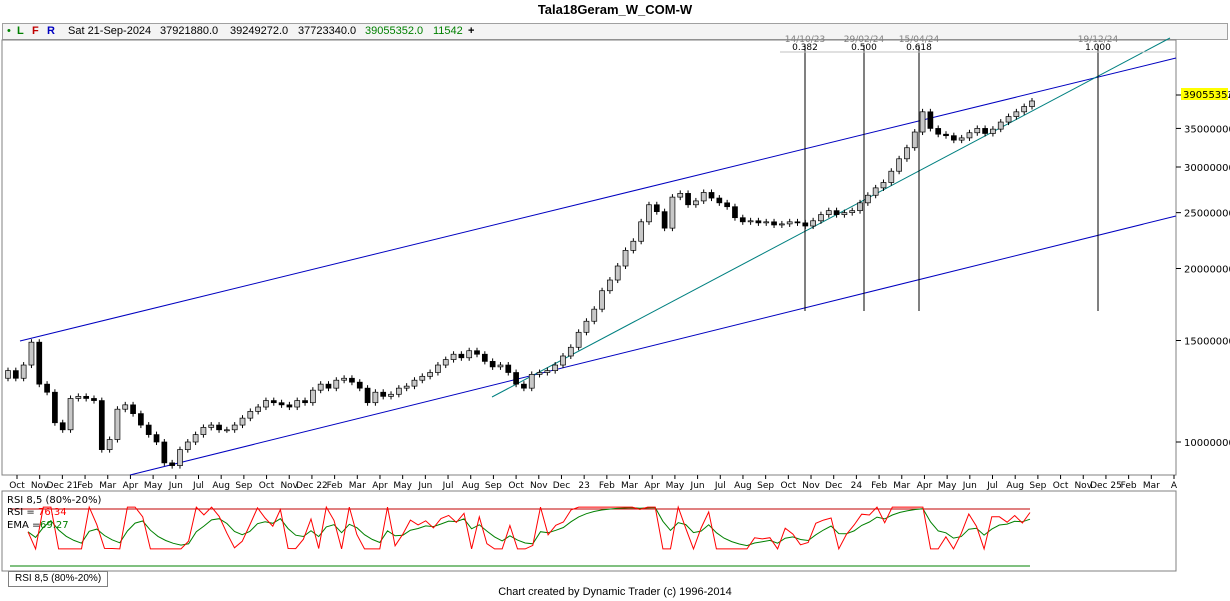  Describe the element at coordinates (110, 31) in the screenshot. I see `info-date: Sat 21-Sep-2024` at that location.